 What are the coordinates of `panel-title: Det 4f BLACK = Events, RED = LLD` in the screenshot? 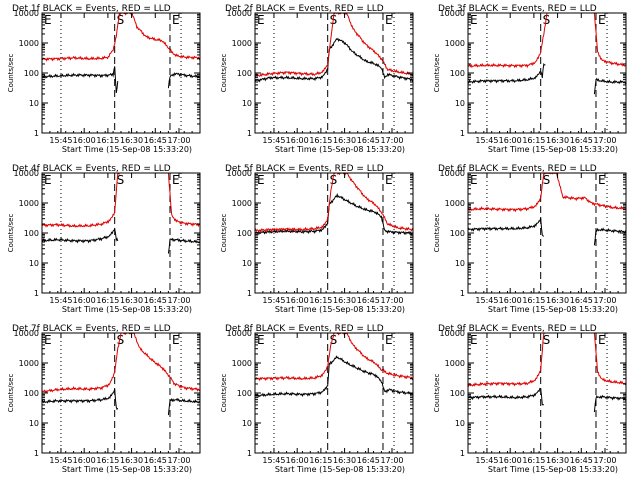 It's located at (91, 169).